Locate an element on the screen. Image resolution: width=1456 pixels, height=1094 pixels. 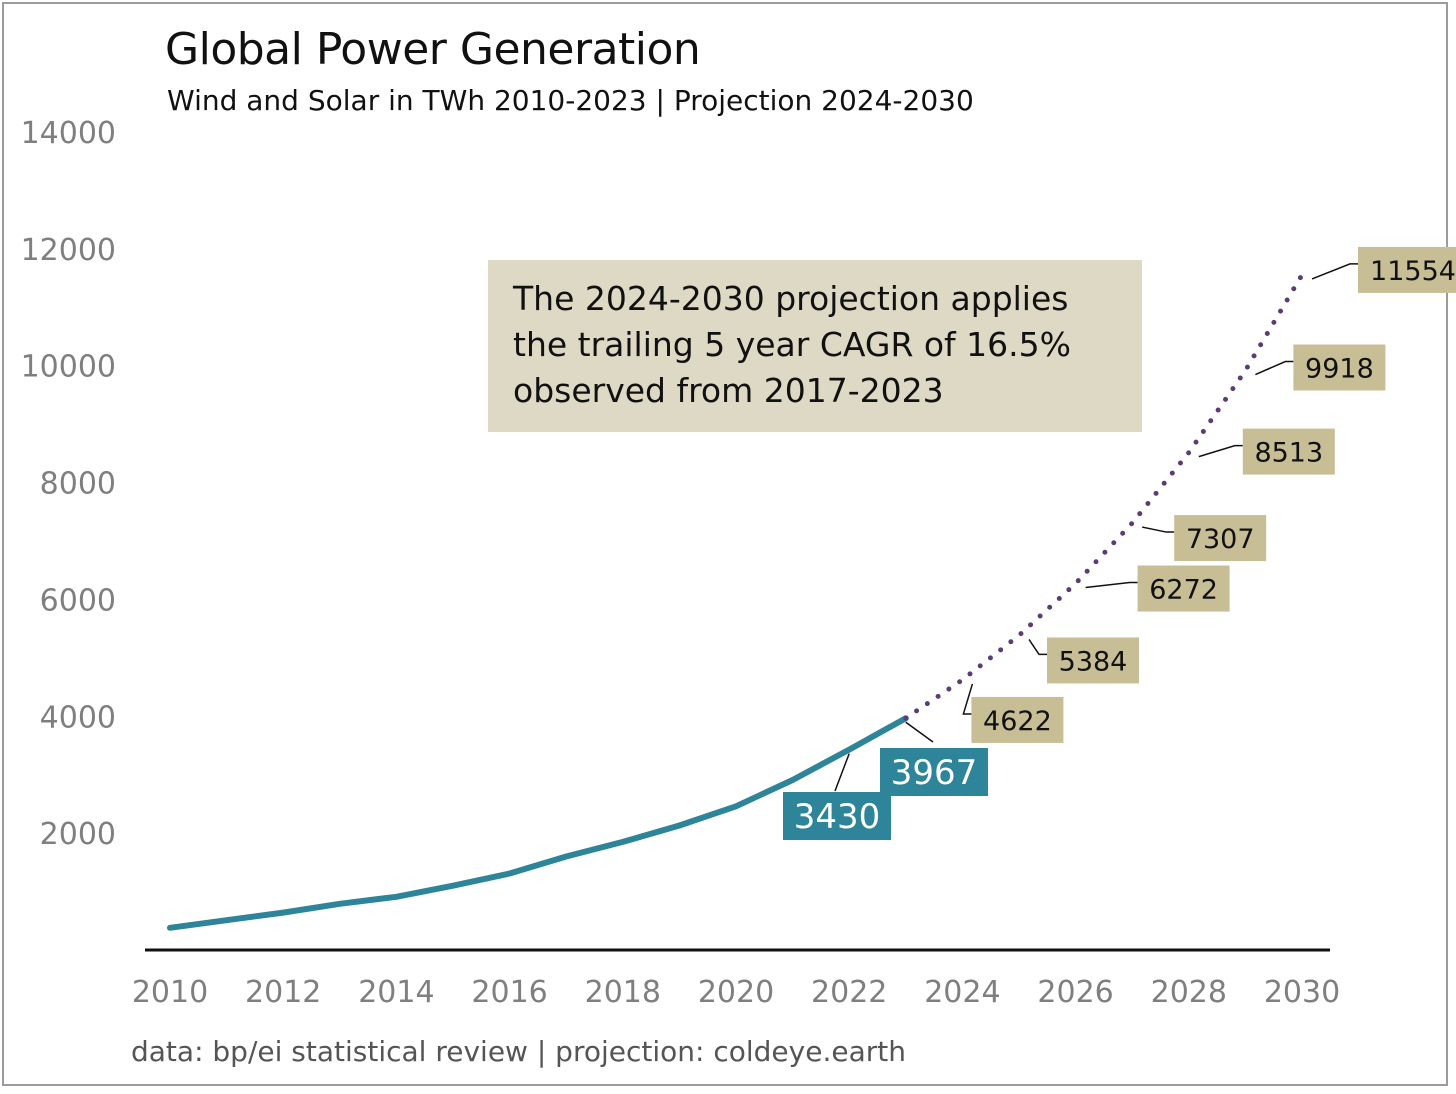
x-tick-label: 2024 is located at coordinates (962, 992).